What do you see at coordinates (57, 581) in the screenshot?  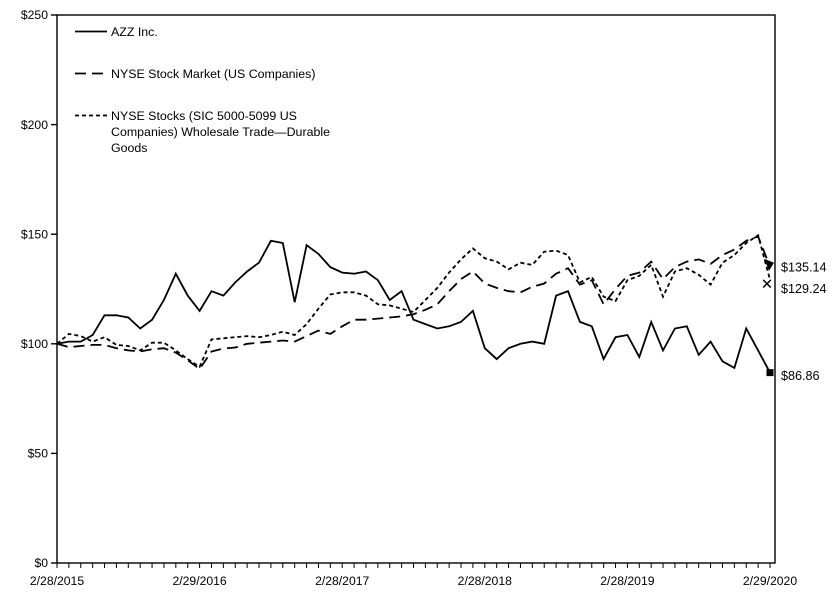 I see `x-tick-label: 2/28/2015` at bounding box center [57, 581].